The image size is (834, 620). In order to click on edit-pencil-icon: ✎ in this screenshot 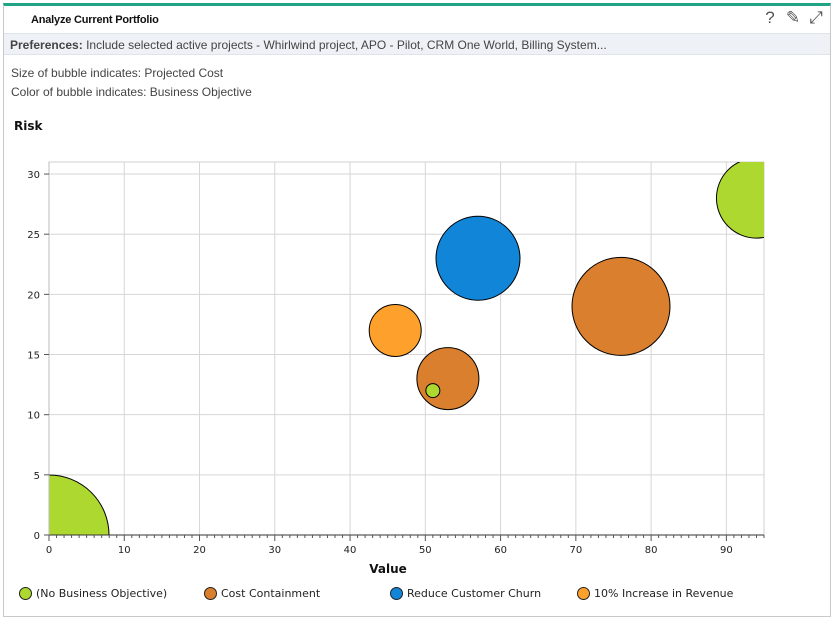, I will do `click(793, 17)`.